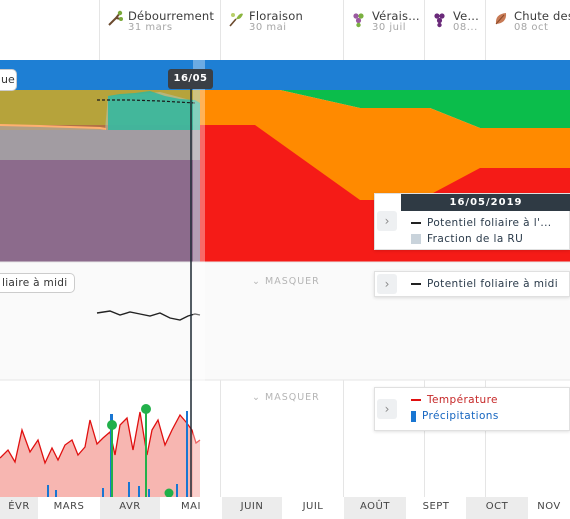 The height and width of the screenshot is (519, 570). I want to click on main-chart-label: ue, so click(8, 80).